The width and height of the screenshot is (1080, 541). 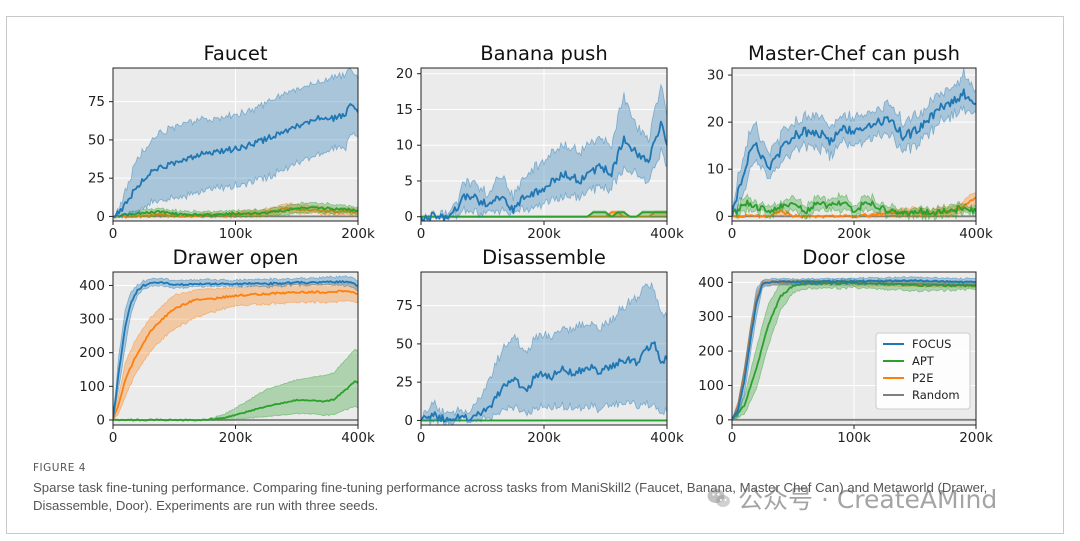 What do you see at coordinates (718, 498) in the screenshot?
I see `wechat-logo-icon` at bounding box center [718, 498].